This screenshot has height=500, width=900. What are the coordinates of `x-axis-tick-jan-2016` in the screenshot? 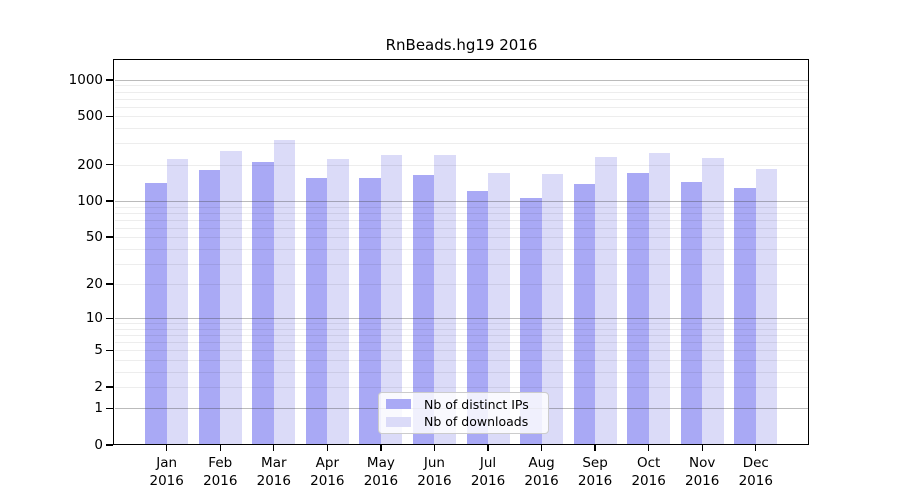 It's located at (167, 448).